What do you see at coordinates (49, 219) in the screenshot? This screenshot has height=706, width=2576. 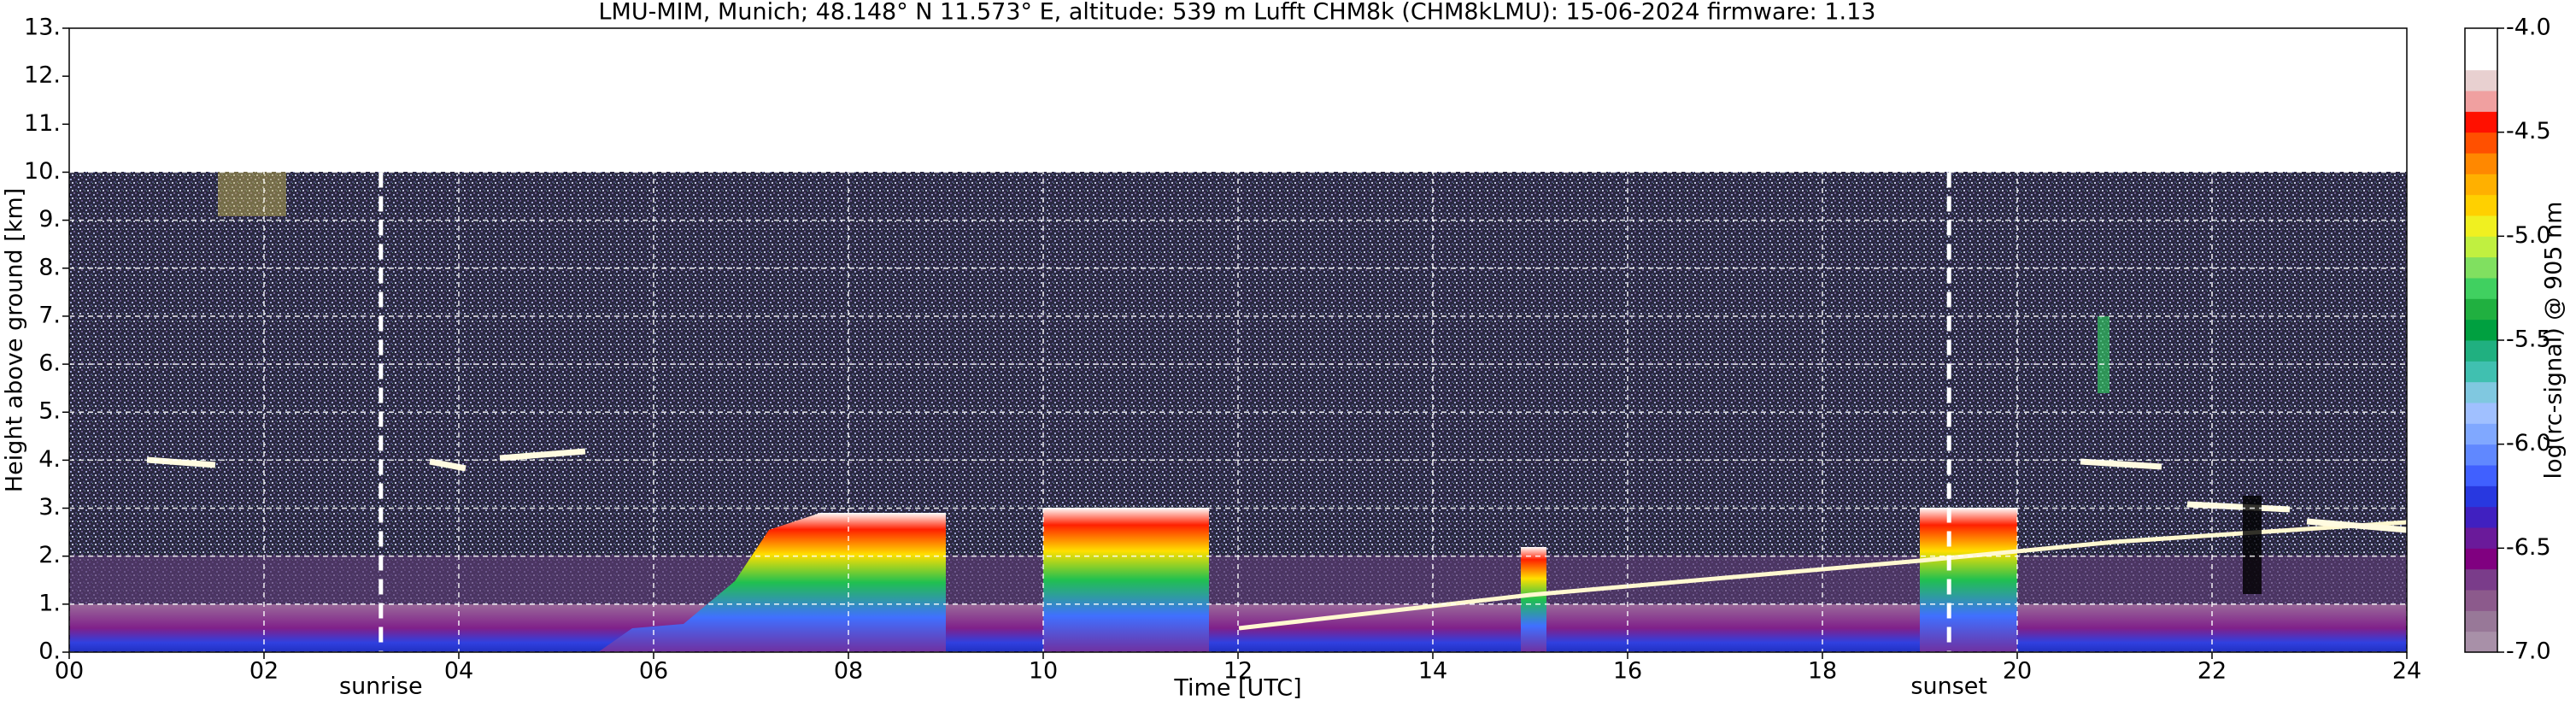 I see `y-tick-label: 9.` at bounding box center [49, 219].